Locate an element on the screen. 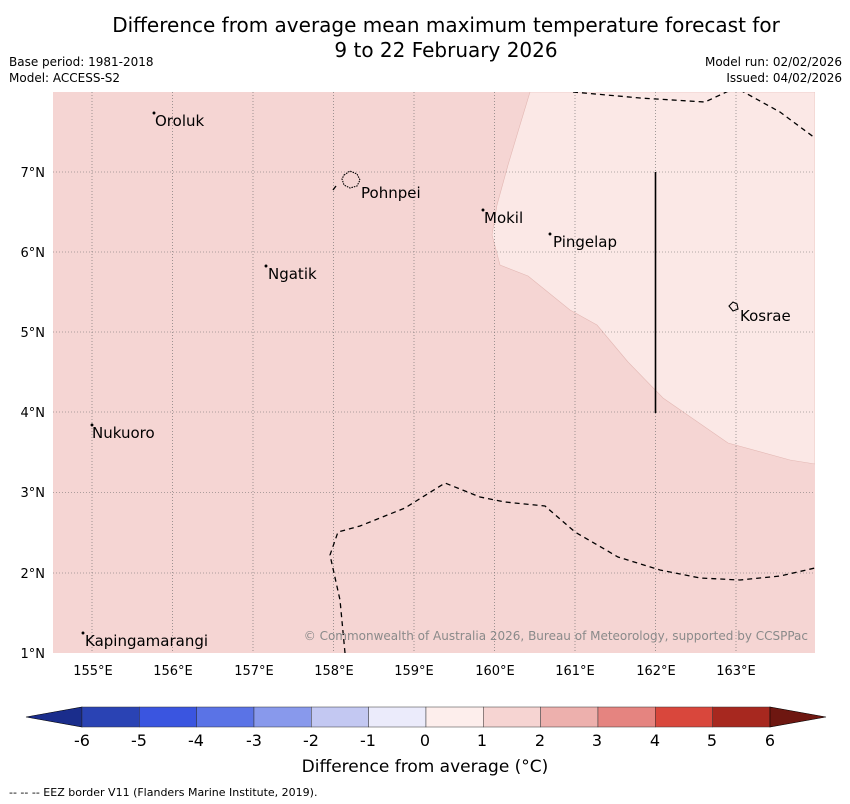  pohnpei-island is located at coordinates (351, 179).